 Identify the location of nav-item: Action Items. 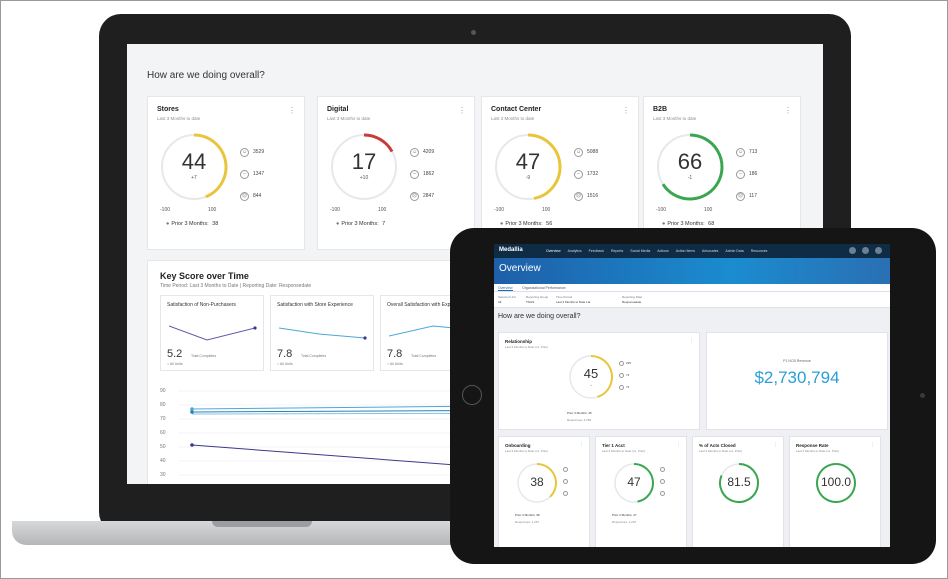
(685, 250).